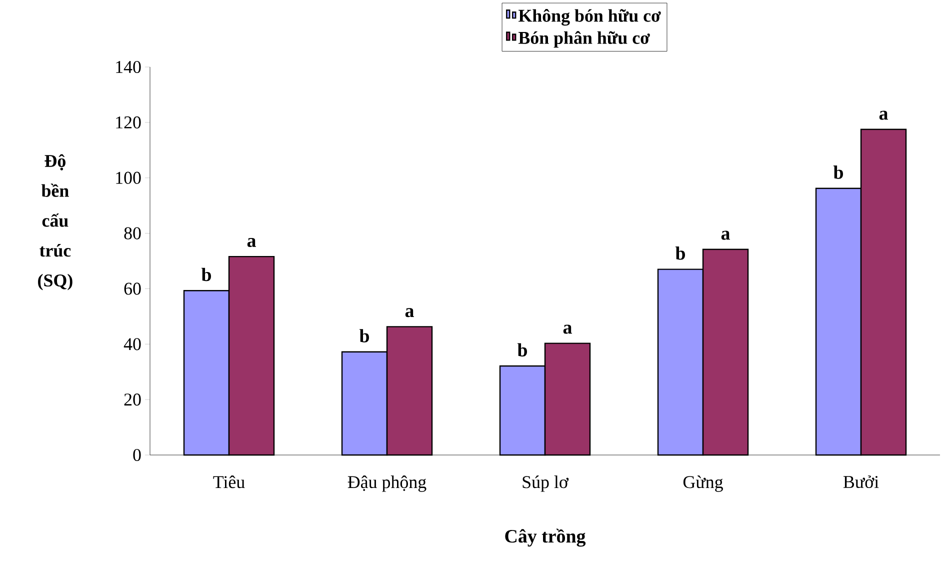 The width and height of the screenshot is (941, 587). I want to click on y-tick-label: 80, so click(132, 233).